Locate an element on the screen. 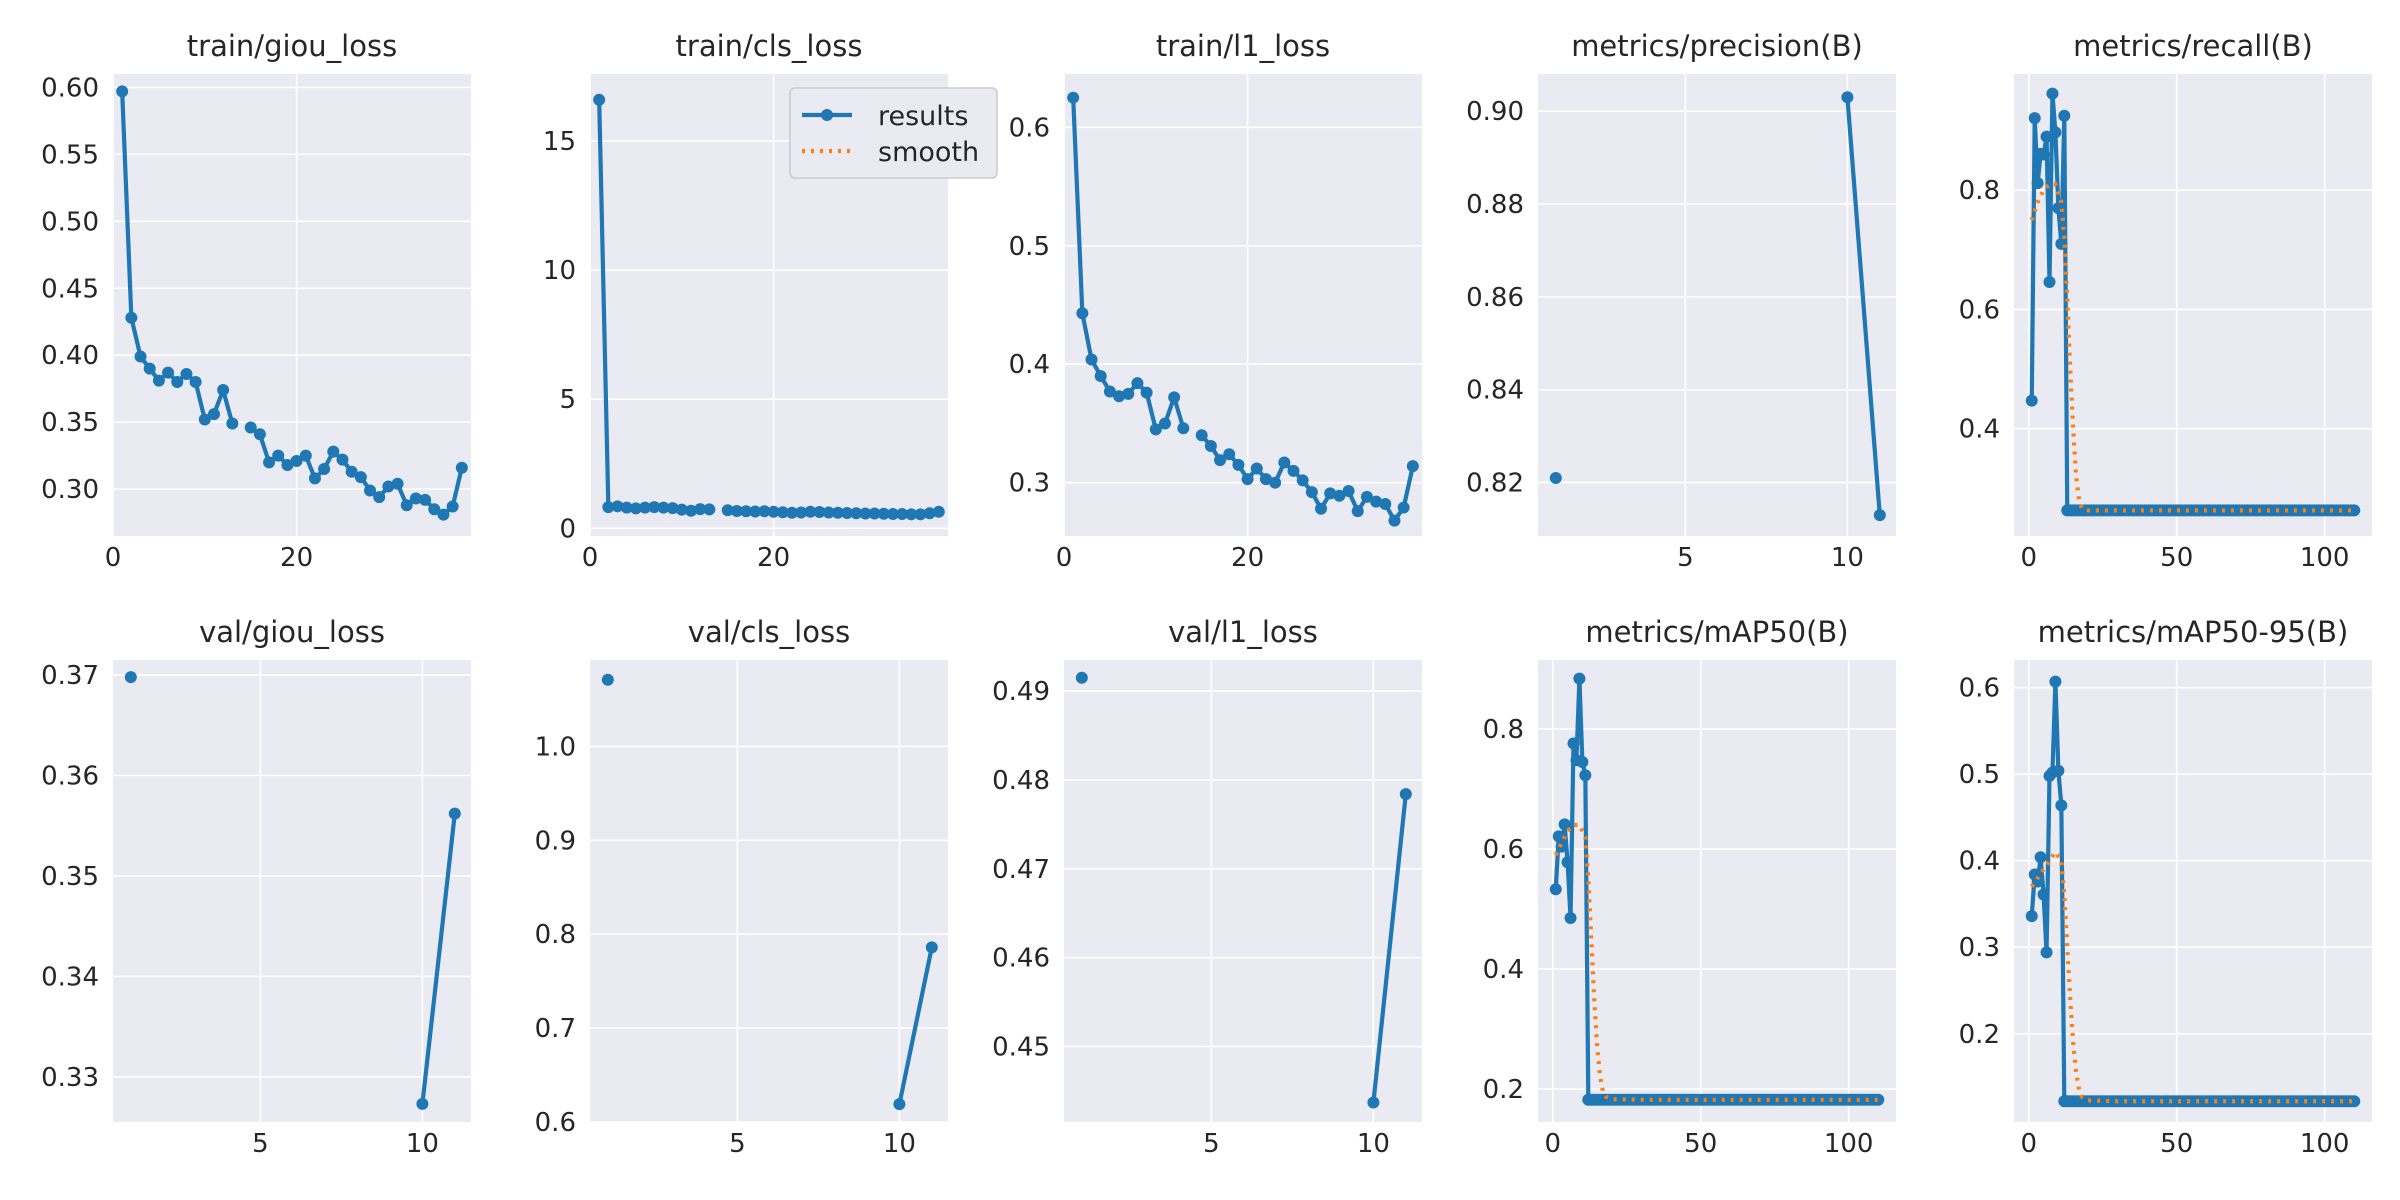  chart-title: metrics/precision(B) is located at coordinates (1717, 46).